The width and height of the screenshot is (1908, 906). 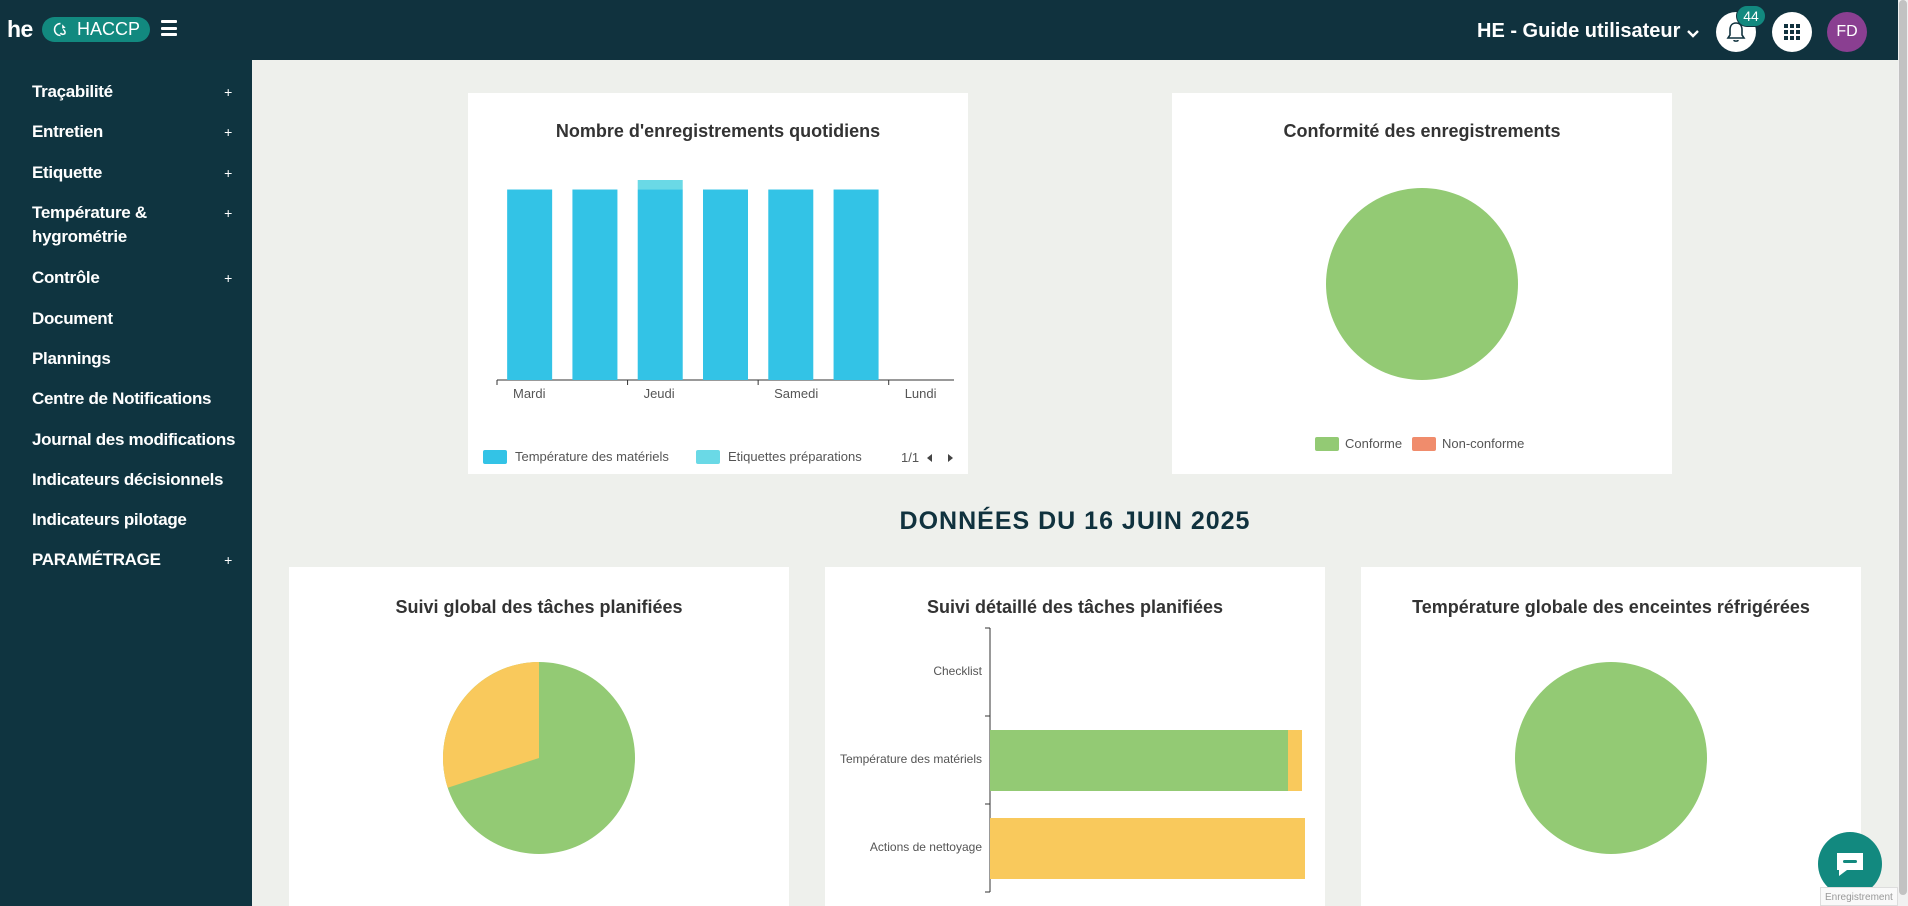 I want to click on sidebar-item-label: Etiquette, so click(x=67, y=172).